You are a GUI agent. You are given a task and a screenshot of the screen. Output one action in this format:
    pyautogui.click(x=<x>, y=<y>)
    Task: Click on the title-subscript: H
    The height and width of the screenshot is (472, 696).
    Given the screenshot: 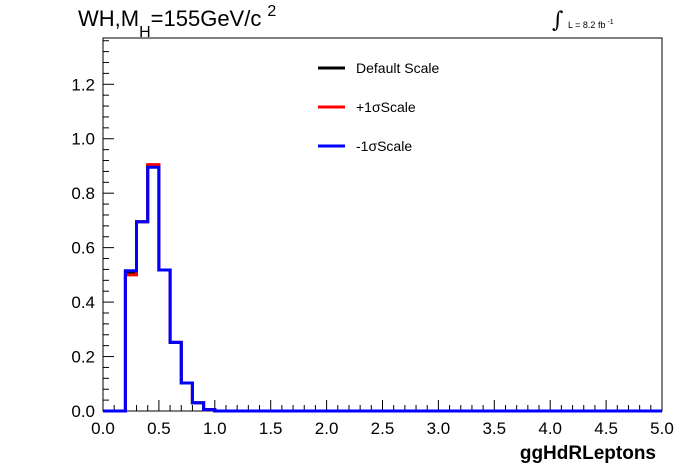 What is the action you would take?
    pyautogui.click(x=145, y=32)
    